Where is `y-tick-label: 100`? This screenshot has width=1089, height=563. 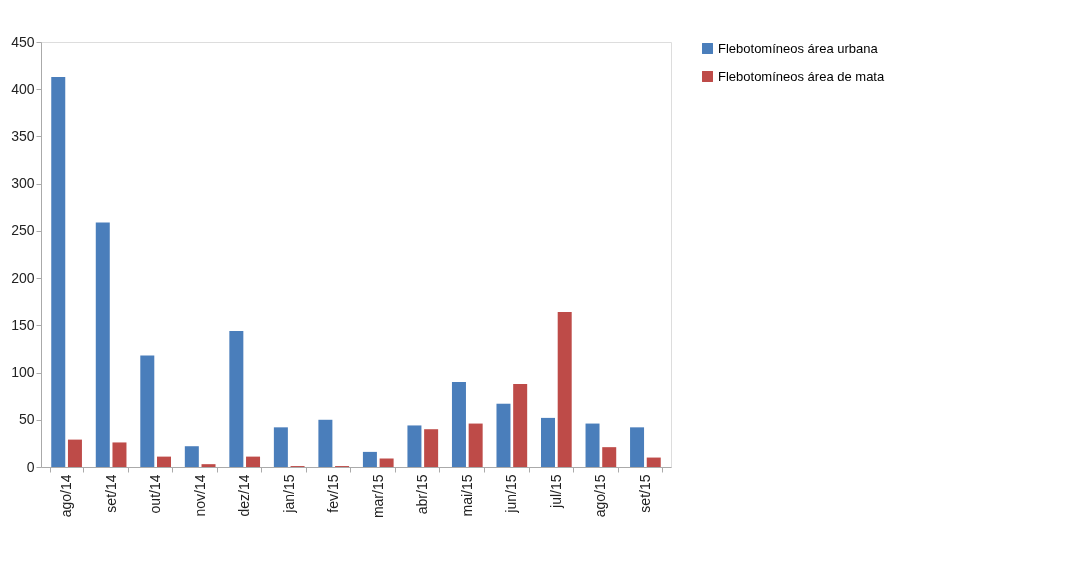
y-tick-label: 100 is located at coordinates (23, 372).